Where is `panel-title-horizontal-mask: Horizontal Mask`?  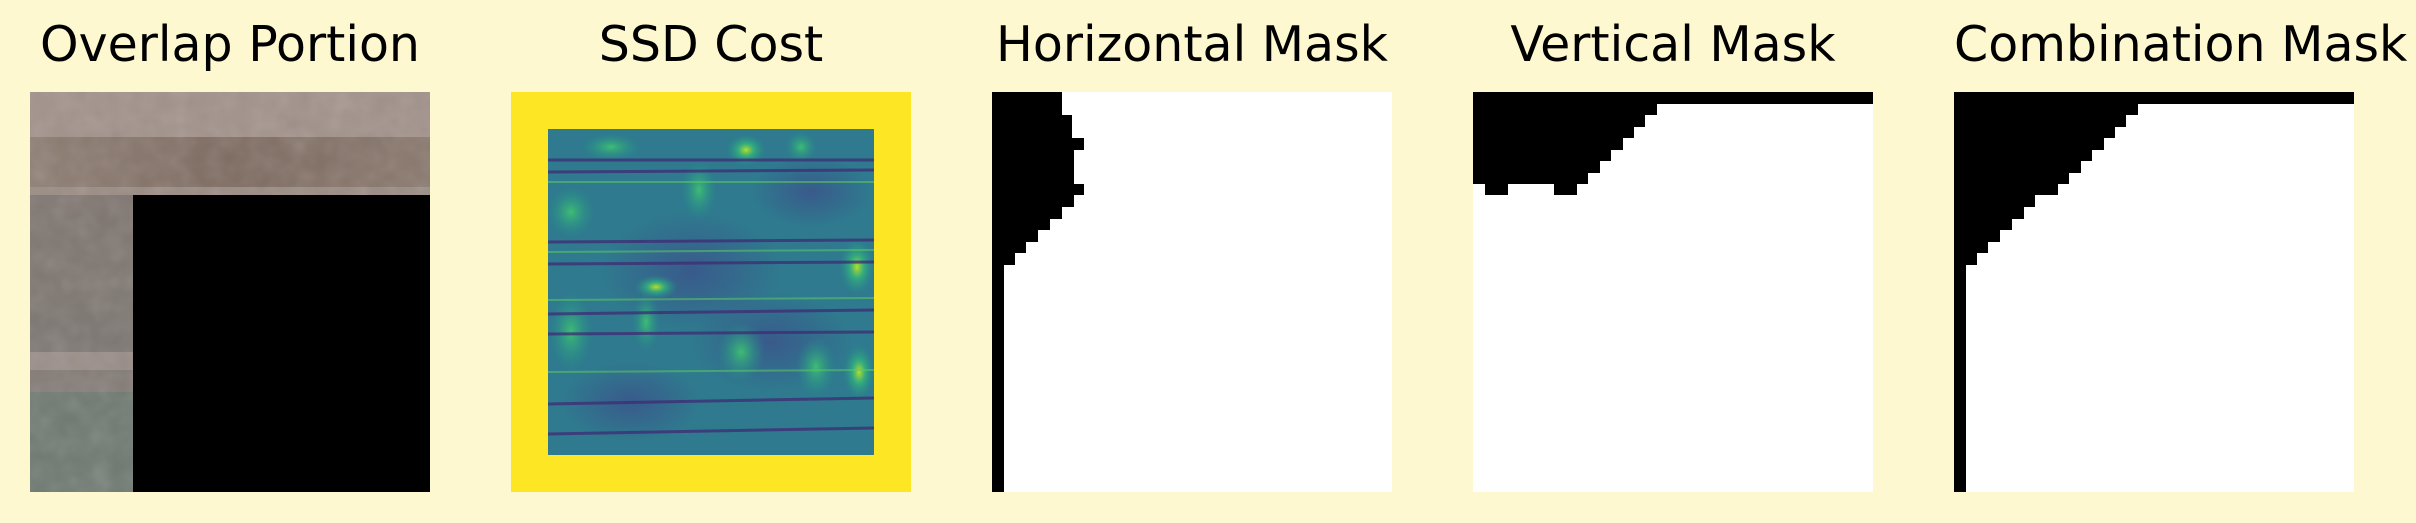
panel-title-horizontal-mask: Horizontal Mask is located at coordinates (1192, 44).